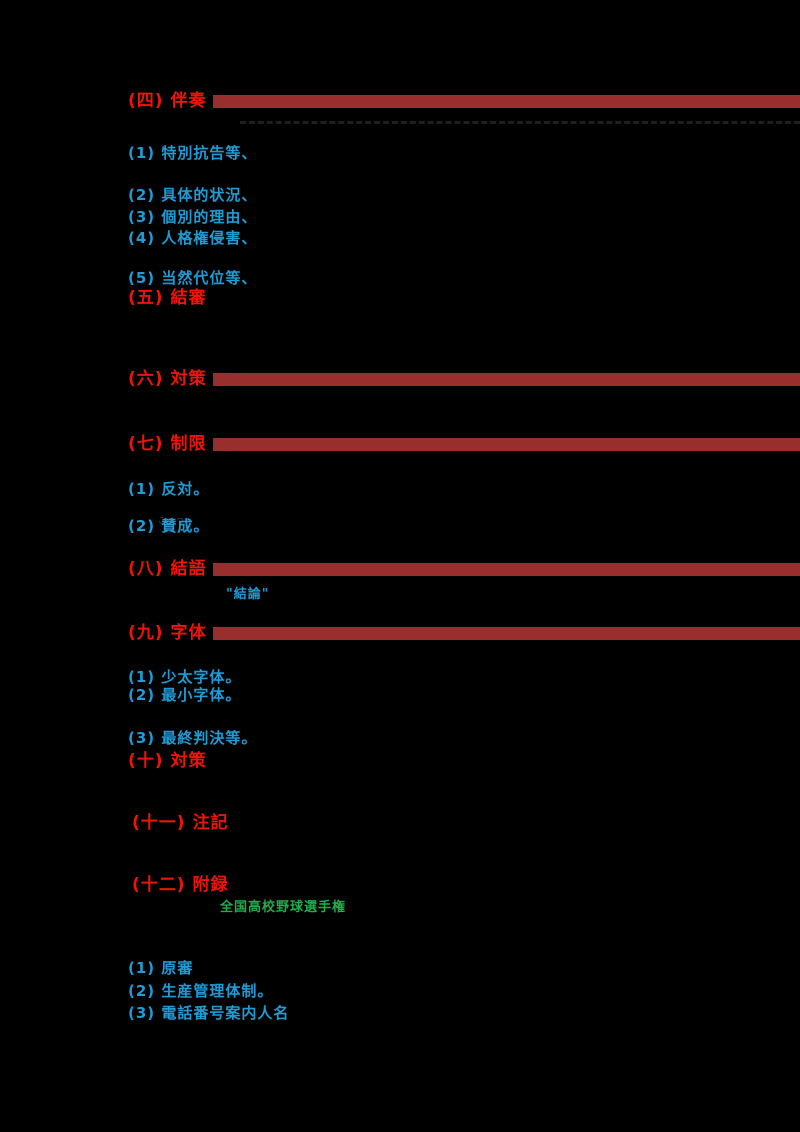 This screenshot has width=800, height=1132. Describe the element at coordinates (180, 885) in the screenshot. I see `section-heading-12: (十二) 附録` at that location.